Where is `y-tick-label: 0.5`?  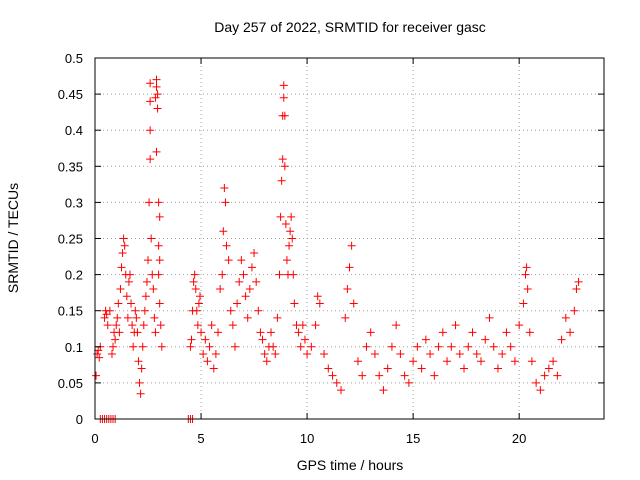
y-tick-label: 0.5 is located at coordinates (74, 58).